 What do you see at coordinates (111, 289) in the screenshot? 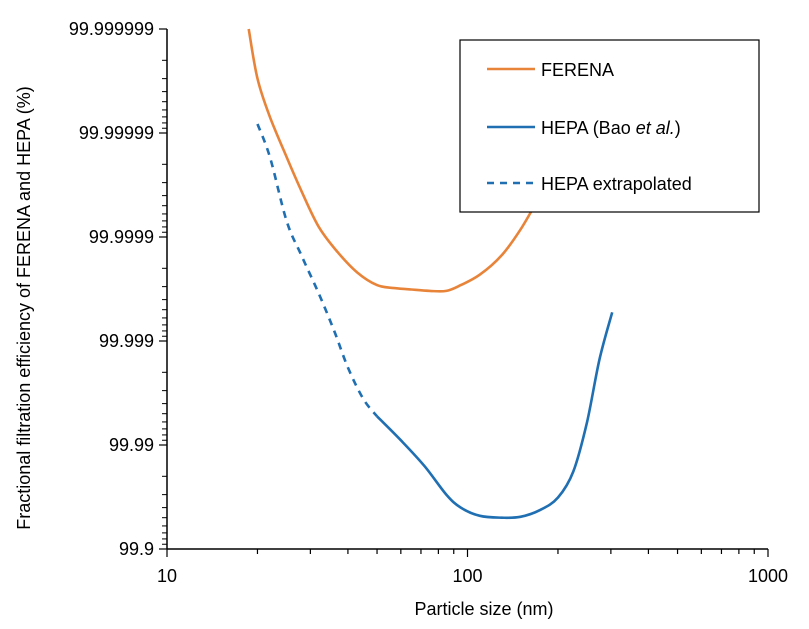
I see `y-tick-labels: 99.9 99.99 99.999 99.9999 99.99999 99.999999` at bounding box center [111, 289].